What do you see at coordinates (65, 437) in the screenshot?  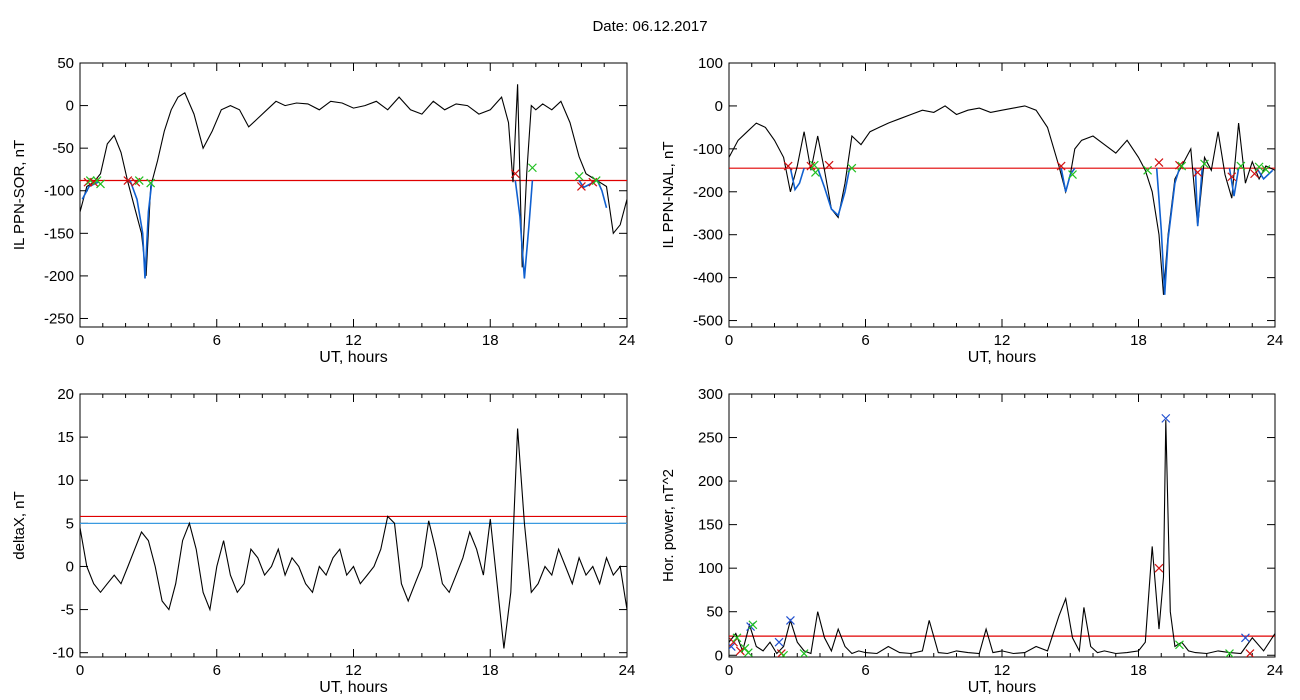 I see `y-tick-label: 15` at bounding box center [65, 437].